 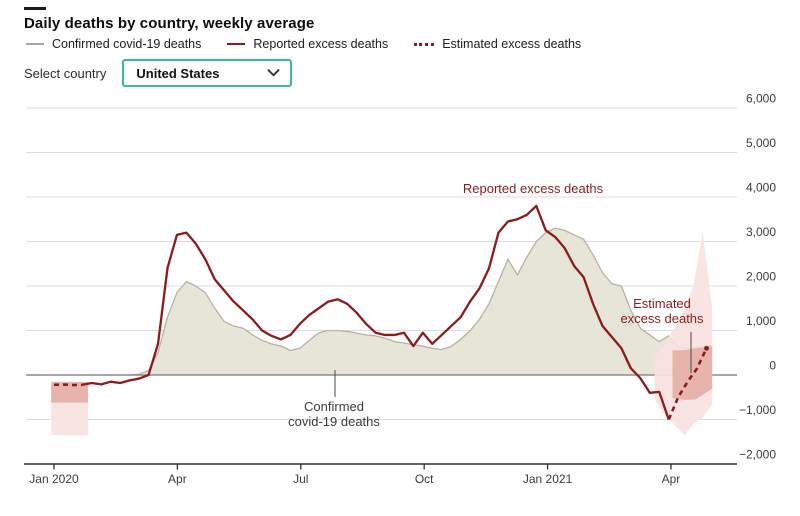 I want to click on country-select-value: United States, so click(x=177, y=73).